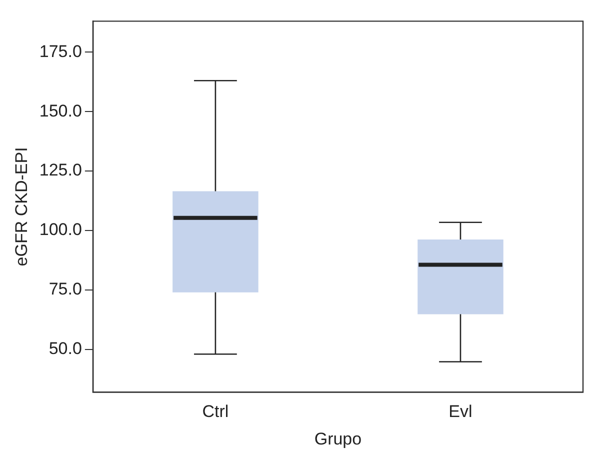 Image resolution: width=595 pixels, height=462 pixels. What do you see at coordinates (460, 412) in the screenshot?
I see `x-tick-label: Evl` at bounding box center [460, 412].